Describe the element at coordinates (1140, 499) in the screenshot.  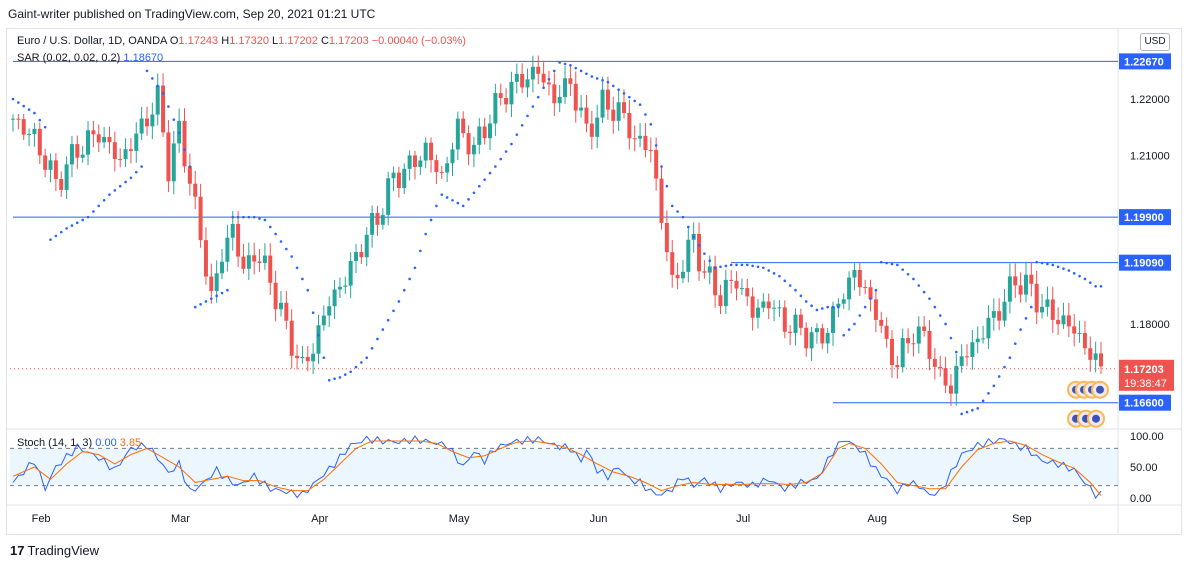
I see `stoch-tick-label: 0.00` at that location.